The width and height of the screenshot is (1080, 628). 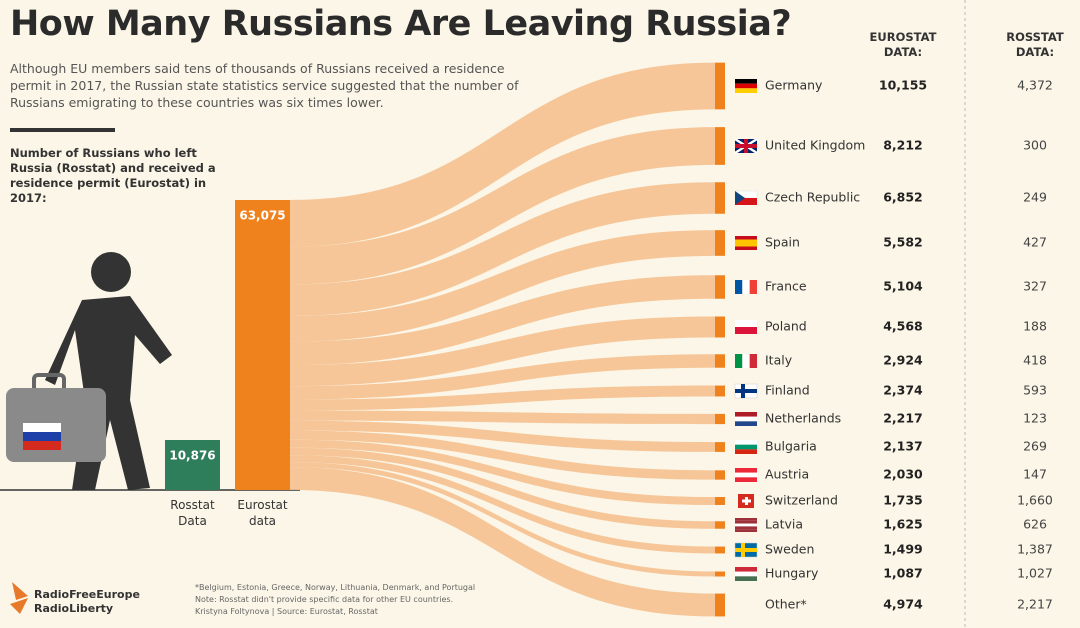 What do you see at coordinates (903, 326) in the screenshot?
I see `eurostat-value: 4,568` at bounding box center [903, 326].